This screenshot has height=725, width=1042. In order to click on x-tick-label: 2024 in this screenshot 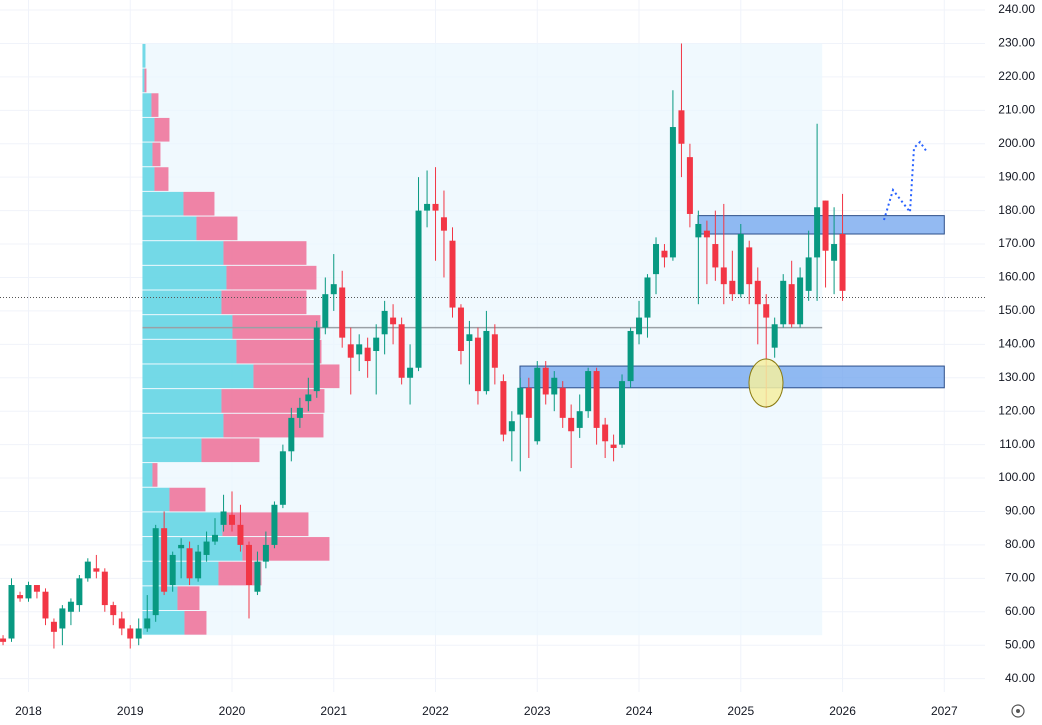, I will do `click(639, 711)`.